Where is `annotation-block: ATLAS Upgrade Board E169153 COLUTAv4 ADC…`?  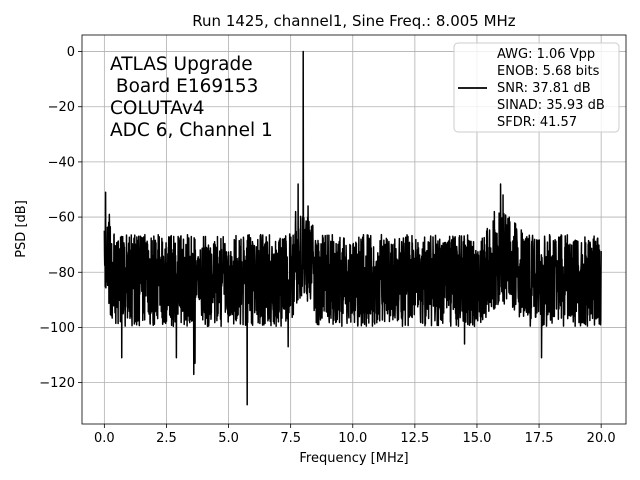 annotation-block: ATLAS Upgrade Board E169153 COLUTAv4 ADC… is located at coordinates (191, 97).